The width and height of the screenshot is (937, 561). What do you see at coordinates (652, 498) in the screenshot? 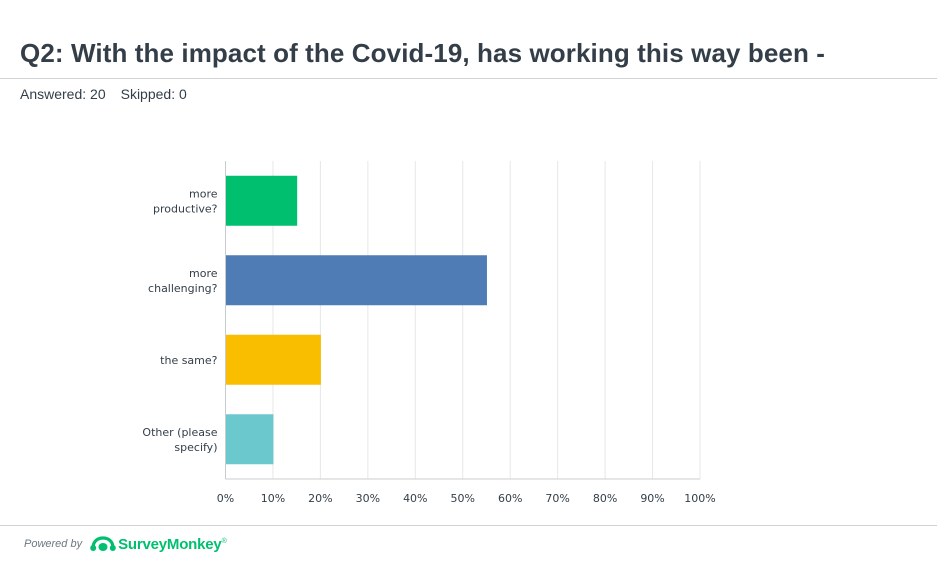
I see `x-tick-label: 90%` at bounding box center [652, 498].